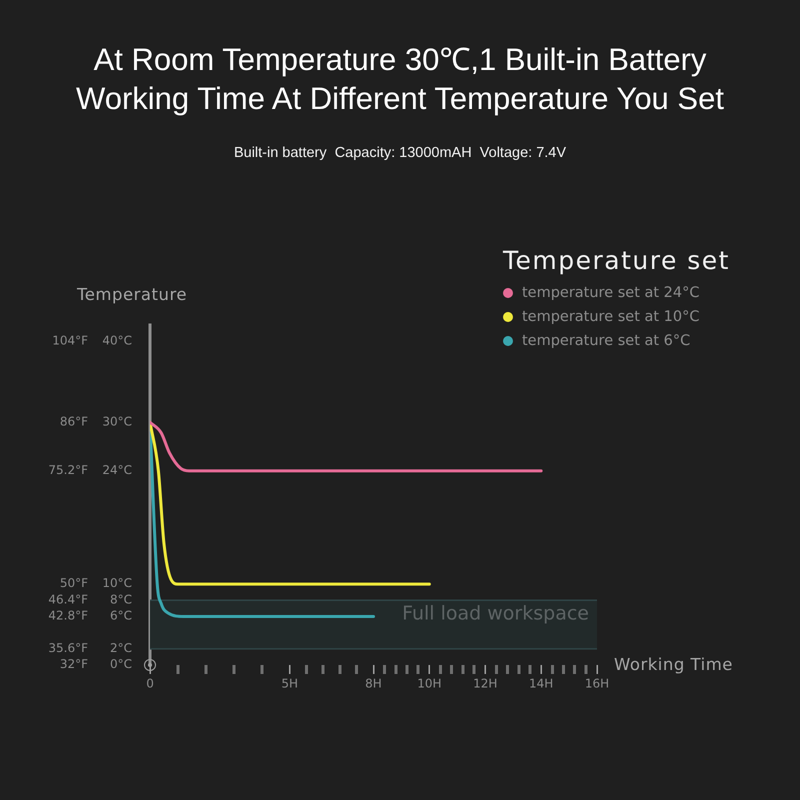  Describe the element at coordinates (117, 341) in the screenshot. I see `y-tick-label: 40°C` at that location.